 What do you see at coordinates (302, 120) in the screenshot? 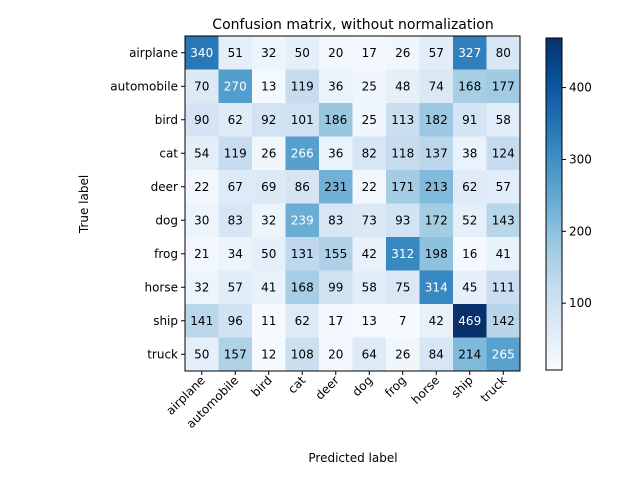
I see `cell-value-label: 101` at bounding box center [302, 120].